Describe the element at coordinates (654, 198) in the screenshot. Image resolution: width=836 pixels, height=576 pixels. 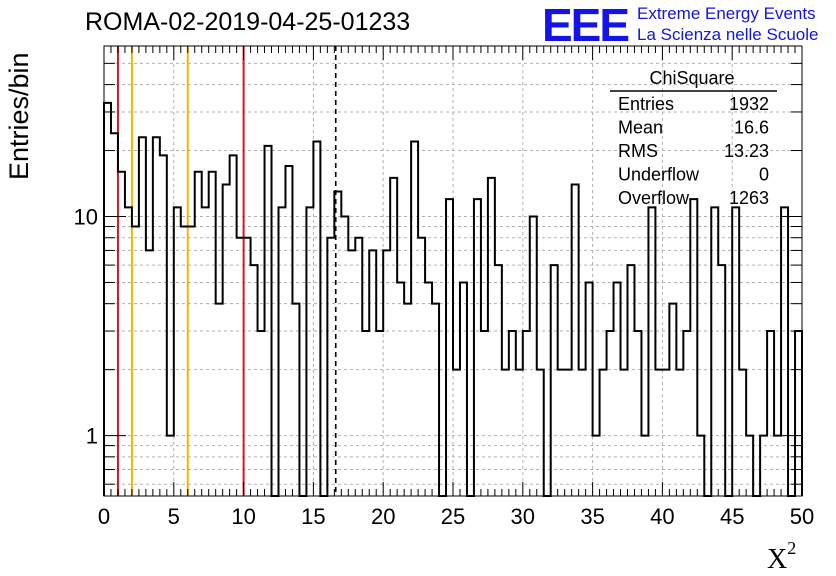
I see `stats-row-label: Overflow` at that location.